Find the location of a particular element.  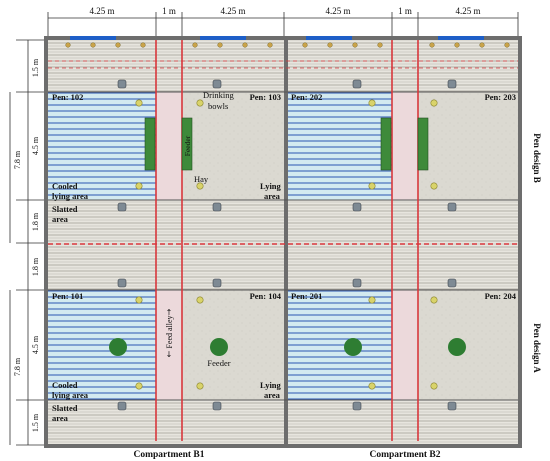

side-labels: Pen design B Pen design A is located at coordinates (537, 253).